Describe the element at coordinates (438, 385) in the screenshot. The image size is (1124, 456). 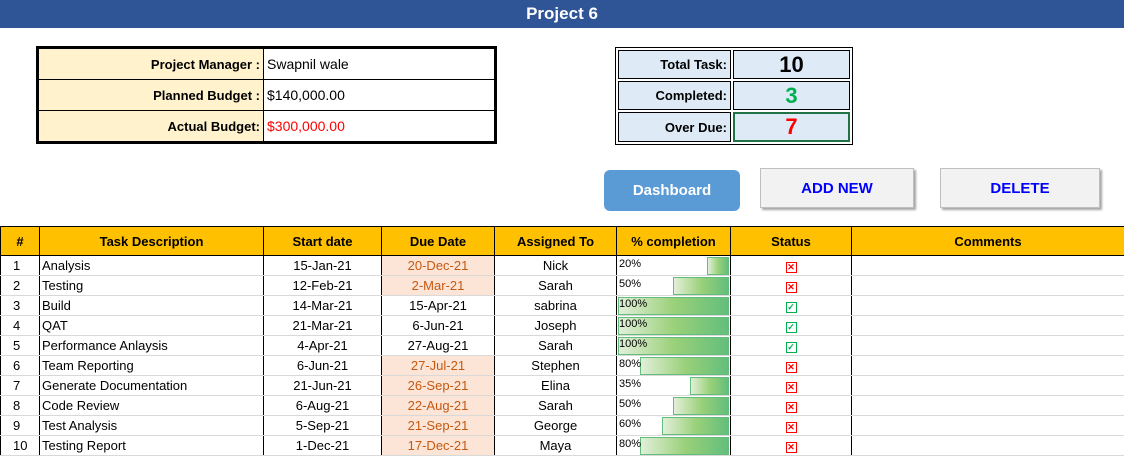
I see `task-due-date: 26-Sep-21` at that location.